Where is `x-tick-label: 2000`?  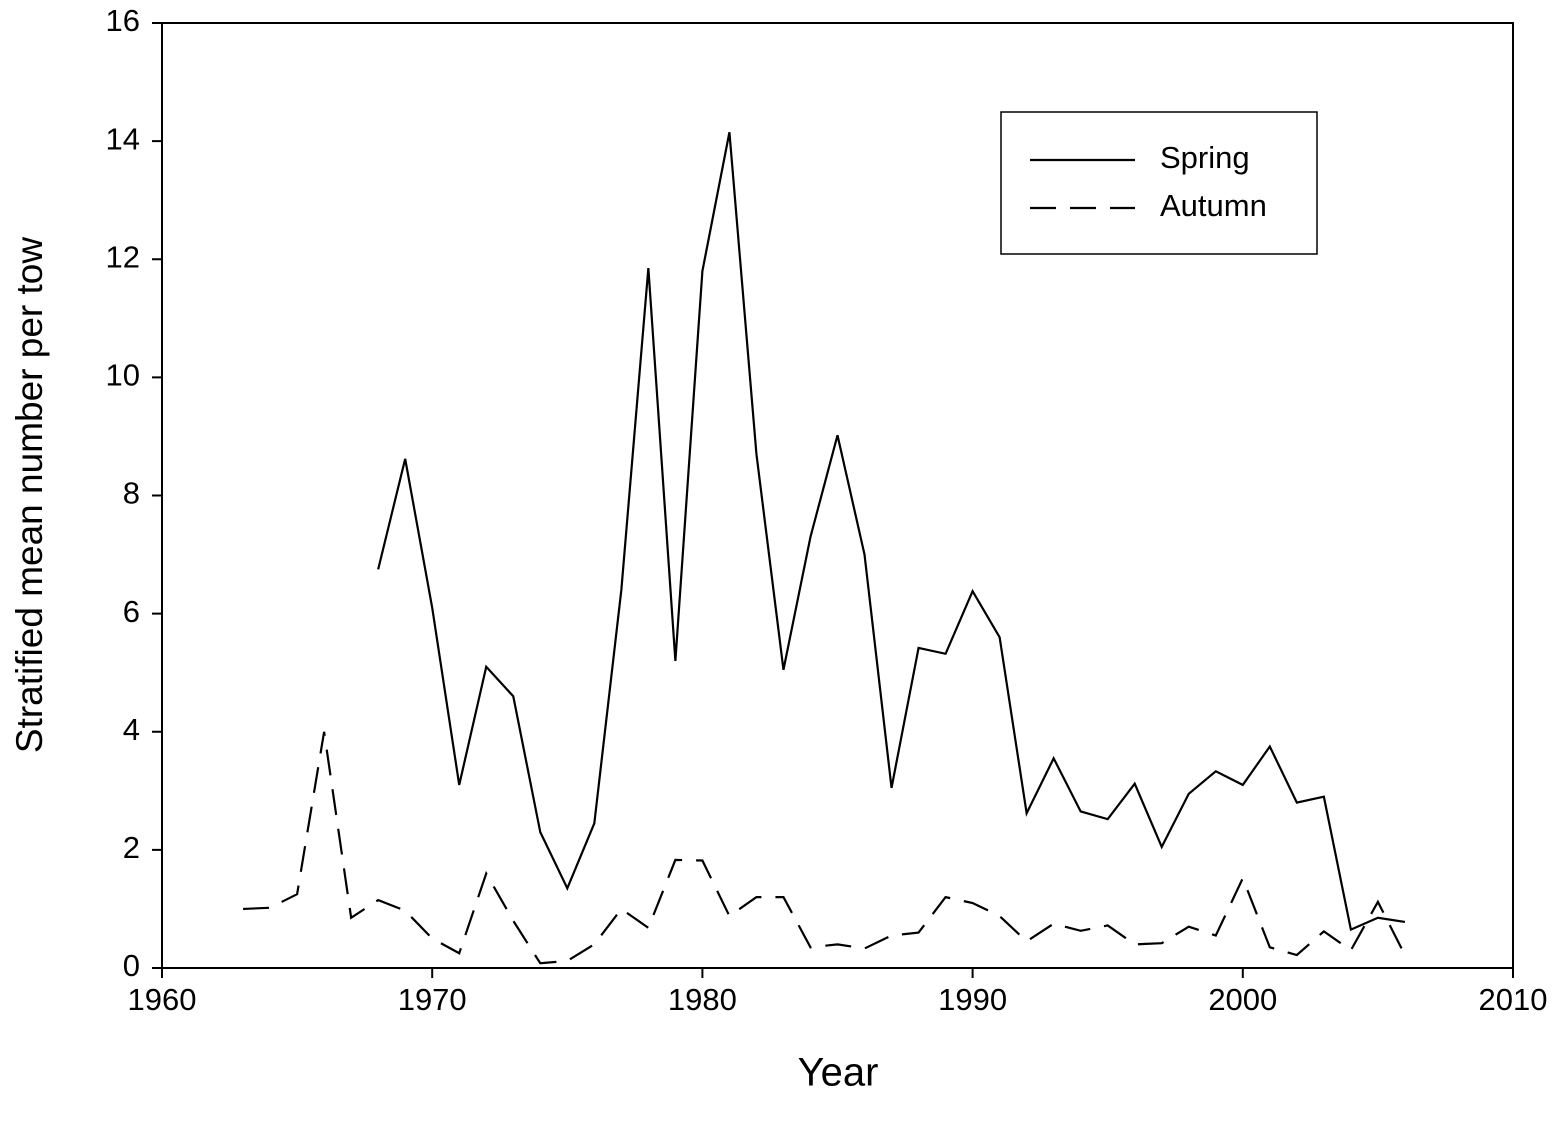 x-tick-label: 2000 is located at coordinates (1242, 999).